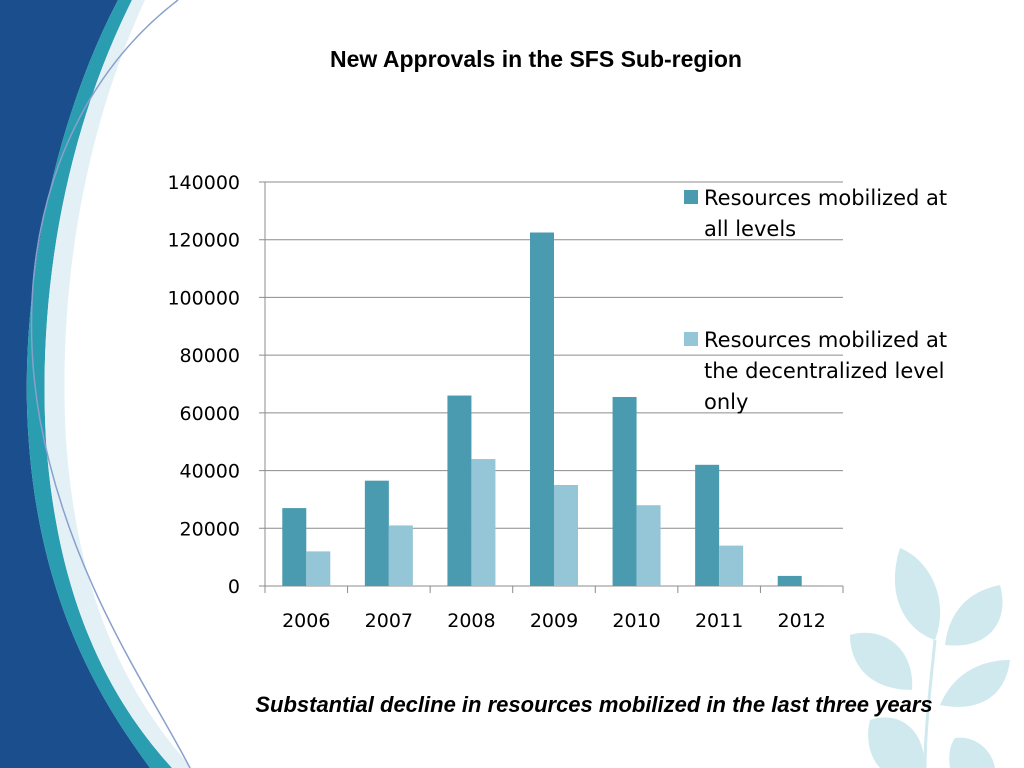 The width and height of the screenshot is (1024, 768). I want to click on bar-all-levels-2008, so click(459, 490).